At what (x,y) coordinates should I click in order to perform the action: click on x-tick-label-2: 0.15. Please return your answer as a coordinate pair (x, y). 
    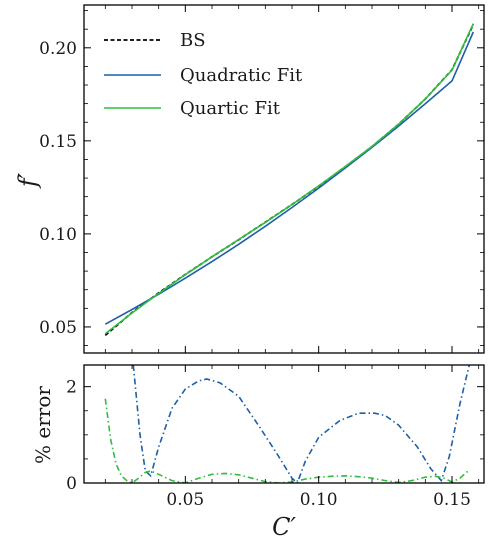
    Looking at the image, I should click on (452, 500).